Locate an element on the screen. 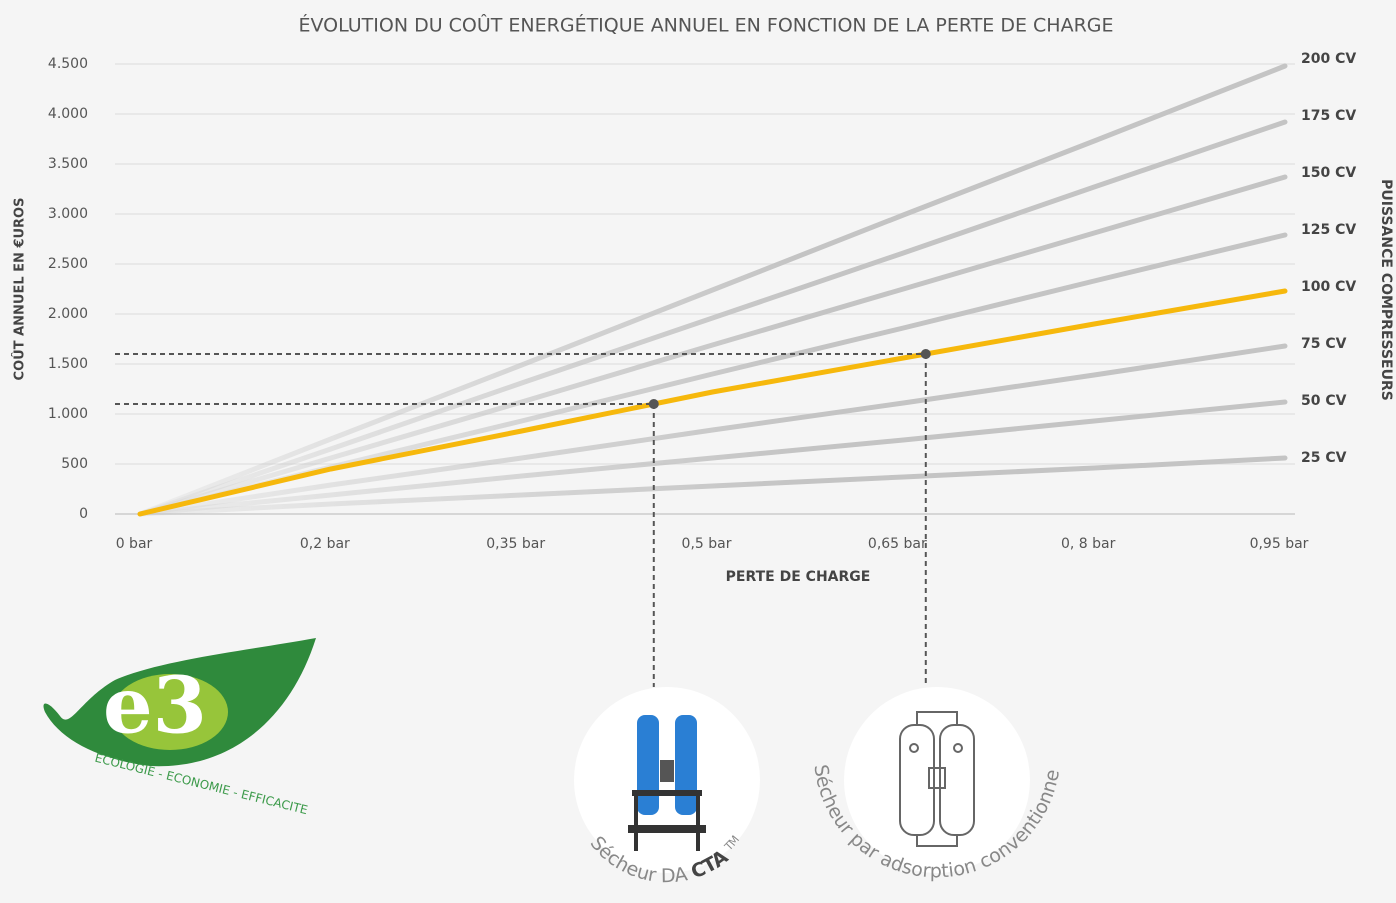  dryer-cta-icon is located at coordinates (667, 783).